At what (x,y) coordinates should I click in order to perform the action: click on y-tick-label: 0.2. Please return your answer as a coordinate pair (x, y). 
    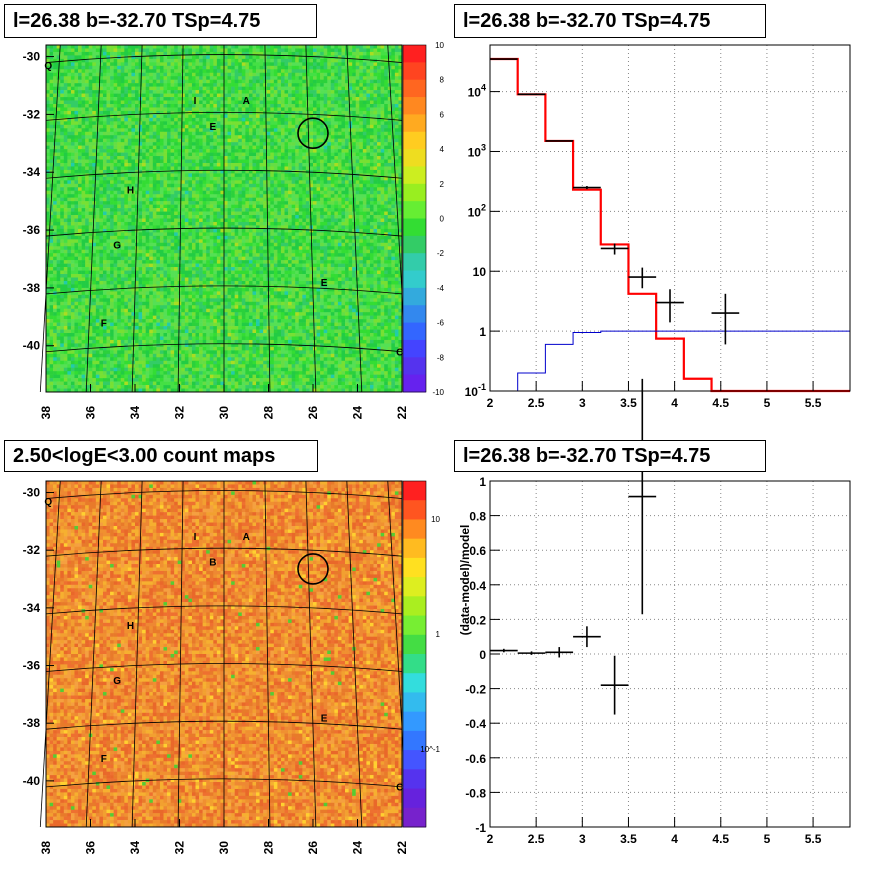
    Looking at the image, I should click on (477, 620).